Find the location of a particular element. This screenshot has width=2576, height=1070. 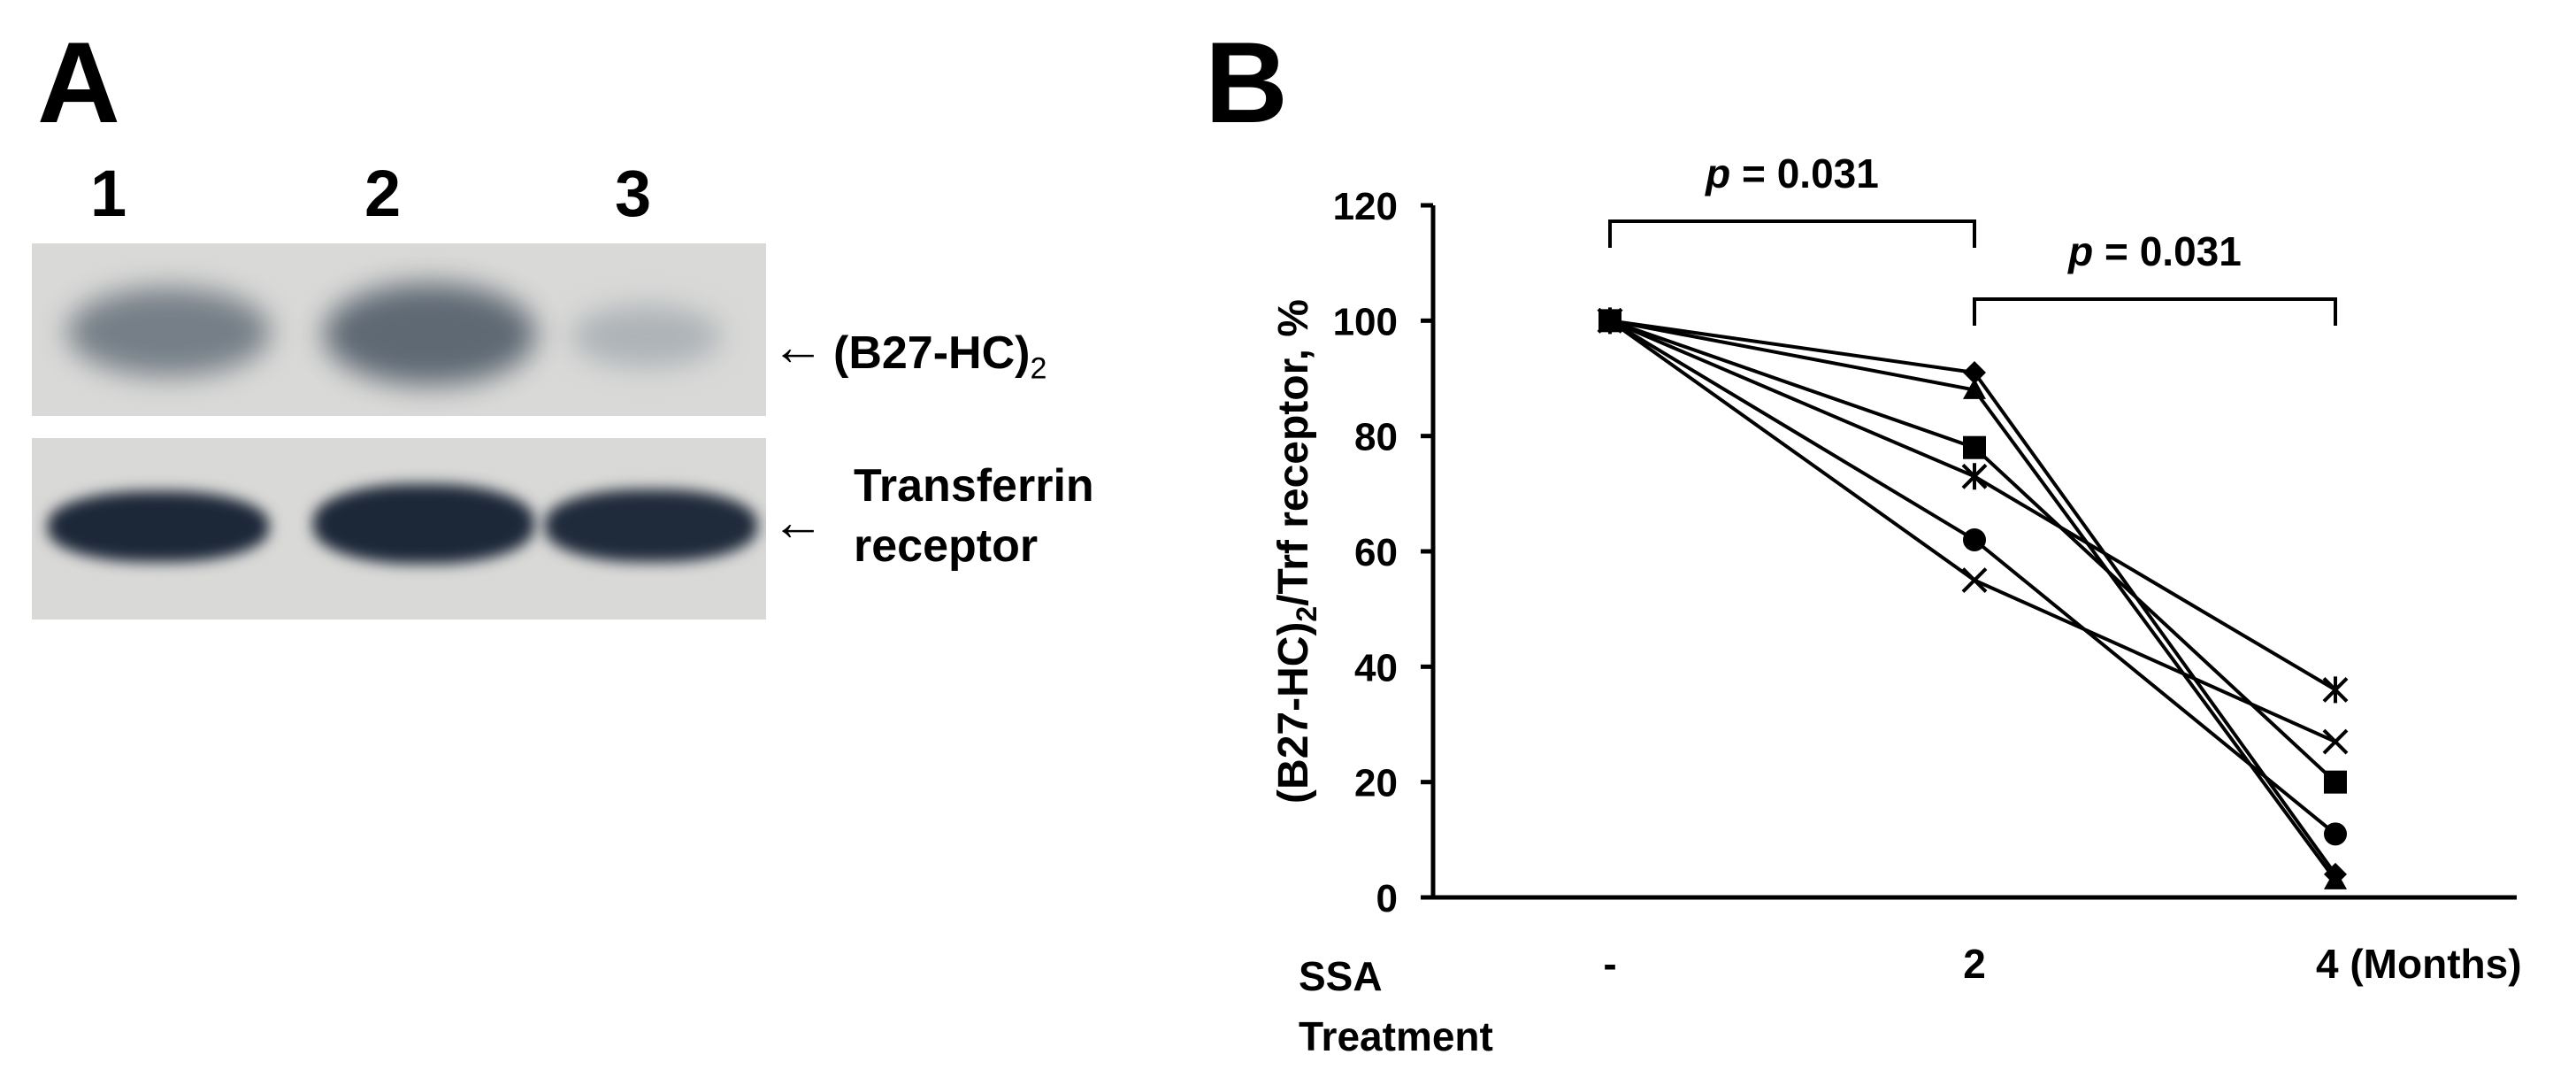

y-tick-label: 100 is located at coordinates (1365, 321).